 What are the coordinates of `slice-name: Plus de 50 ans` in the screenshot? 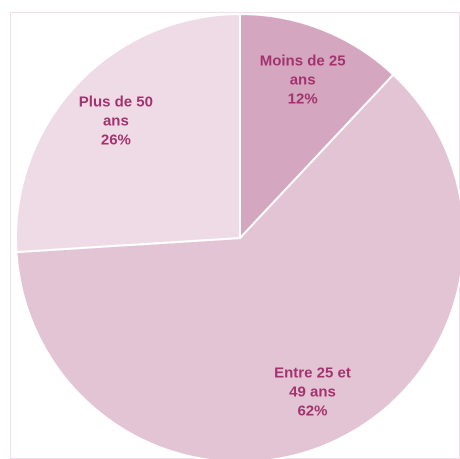 It's located at (115, 111).